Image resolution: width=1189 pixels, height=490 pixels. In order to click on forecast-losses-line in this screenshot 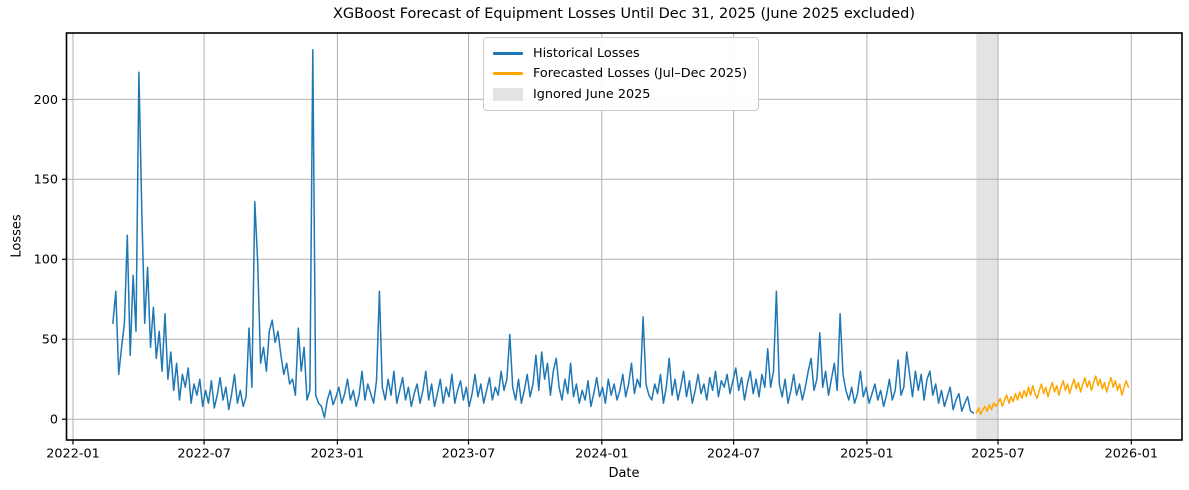, I will do `click(1052, 395)`.